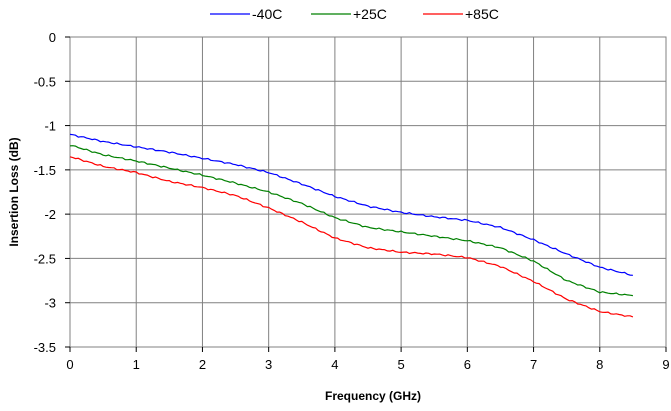 The image size is (671, 411). Describe the element at coordinates (368, 359) in the screenshot. I see `x-axis-ticks: 0 1 2 3 4 5 6 7 8 9` at that location.